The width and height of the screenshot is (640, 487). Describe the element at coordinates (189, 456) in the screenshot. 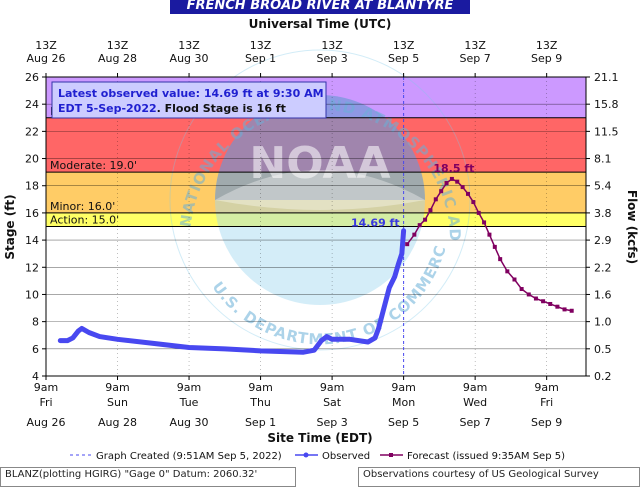

I see `legend-created-label: Graph Created (9:51AM Sep 5, 2022)` at that location.